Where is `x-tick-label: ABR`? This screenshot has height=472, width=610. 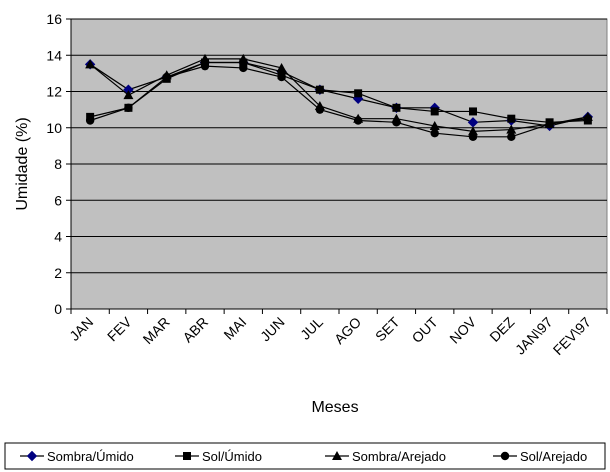 x-tick-label: ABR is located at coordinates (195, 330).